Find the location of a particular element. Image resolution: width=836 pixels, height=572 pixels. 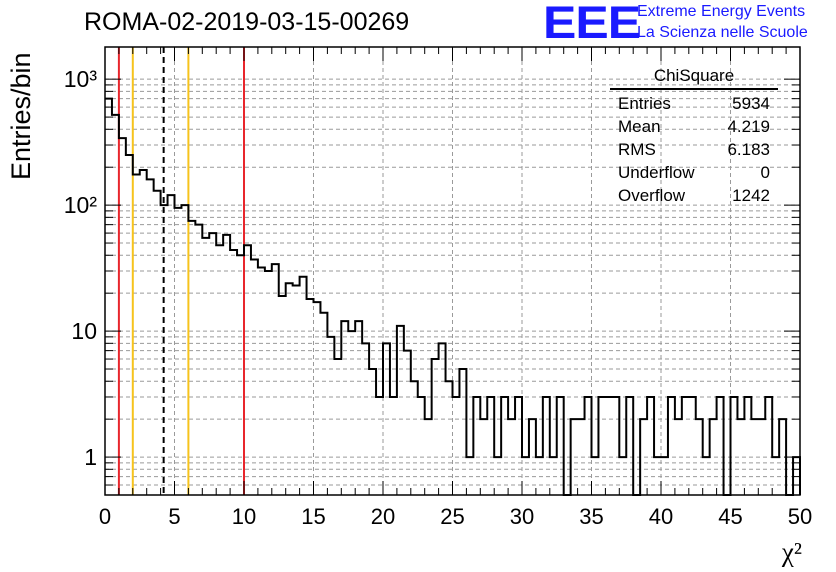

stats-label: Mean is located at coordinates (639, 126).